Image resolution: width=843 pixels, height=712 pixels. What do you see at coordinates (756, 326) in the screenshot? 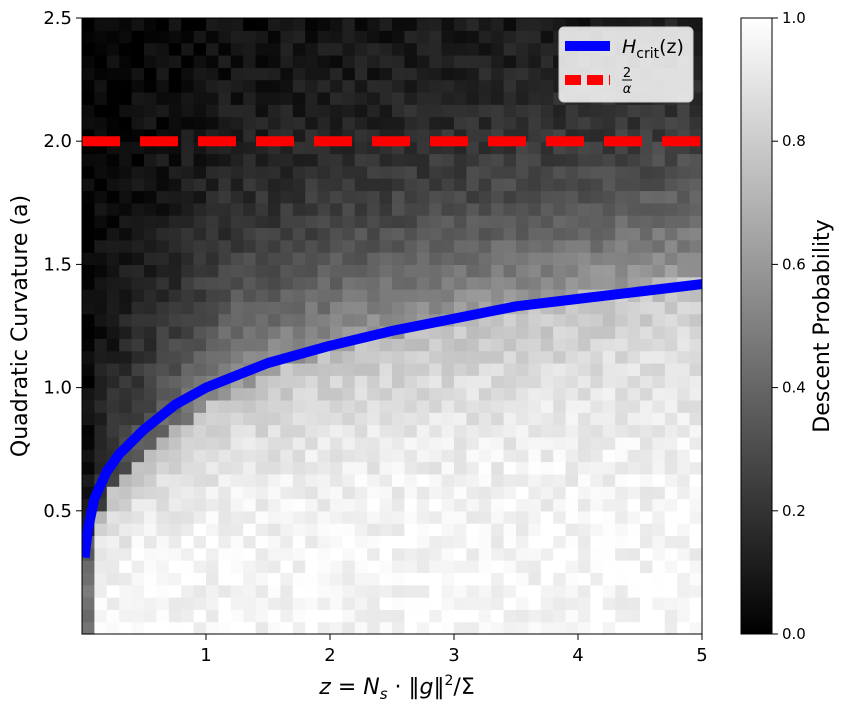
I see `colorbar-gradient` at bounding box center [756, 326].